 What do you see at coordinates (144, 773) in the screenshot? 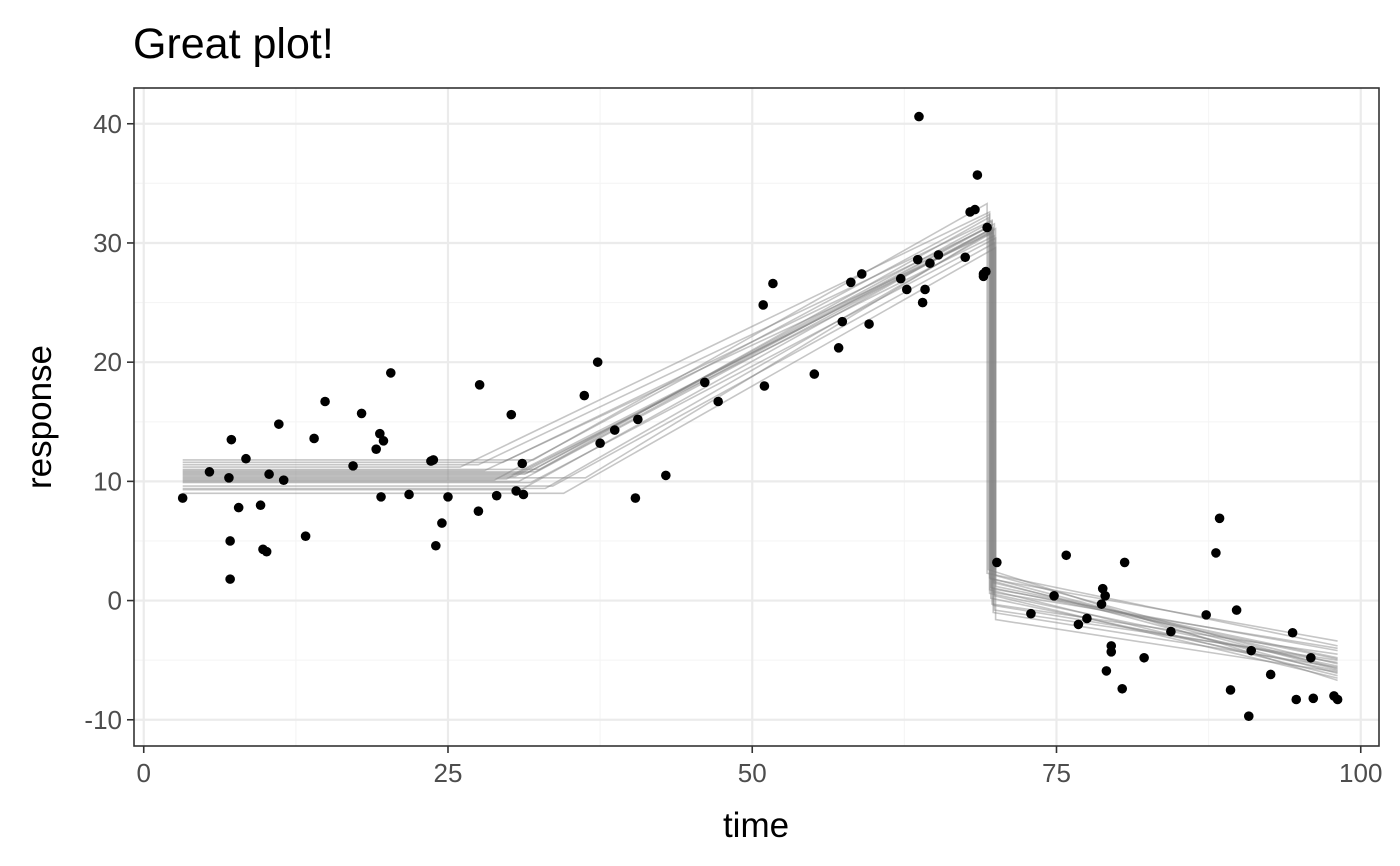
I see `x-tick-label: 0` at bounding box center [144, 773].